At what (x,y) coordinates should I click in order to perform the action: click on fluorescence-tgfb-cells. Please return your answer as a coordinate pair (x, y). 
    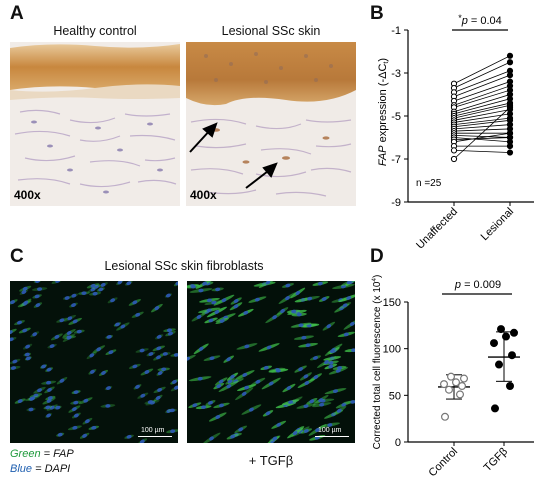
    Looking at the image, I should click on (271, 362).